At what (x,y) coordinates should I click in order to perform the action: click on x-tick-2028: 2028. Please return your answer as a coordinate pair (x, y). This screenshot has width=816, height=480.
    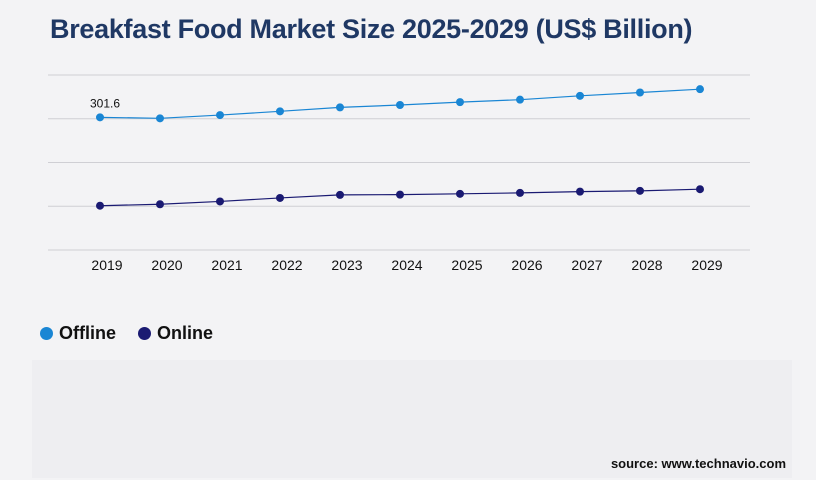
    Looking at the image, I should click on (646, 265).